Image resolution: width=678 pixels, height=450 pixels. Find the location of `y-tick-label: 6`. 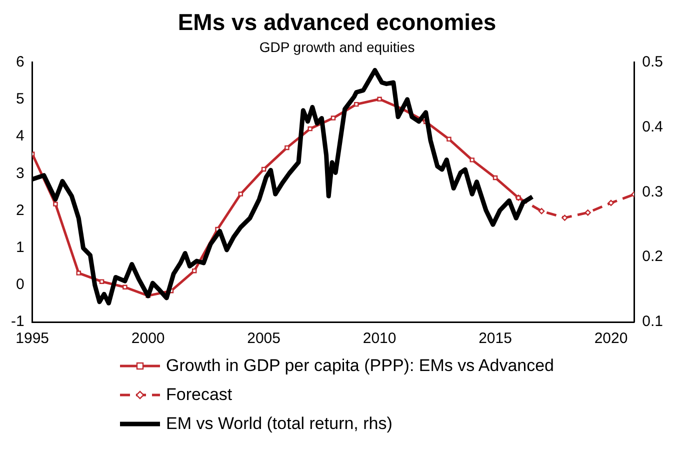

y-tick-label: 6 is located at coordinates (20, 62).